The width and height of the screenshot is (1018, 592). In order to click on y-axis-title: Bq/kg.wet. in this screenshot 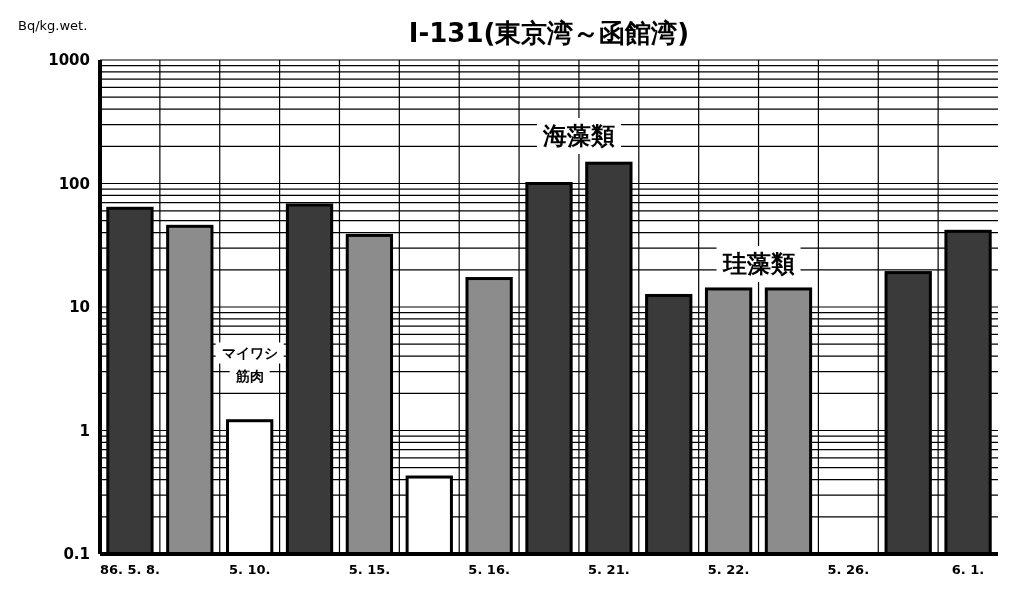, I will do `click(53, 25)`.